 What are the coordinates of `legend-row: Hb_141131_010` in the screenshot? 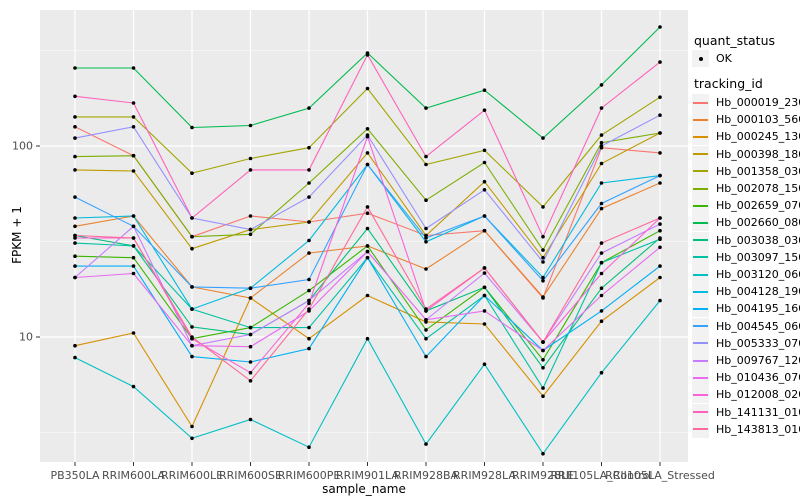 It's located at (746, 412).